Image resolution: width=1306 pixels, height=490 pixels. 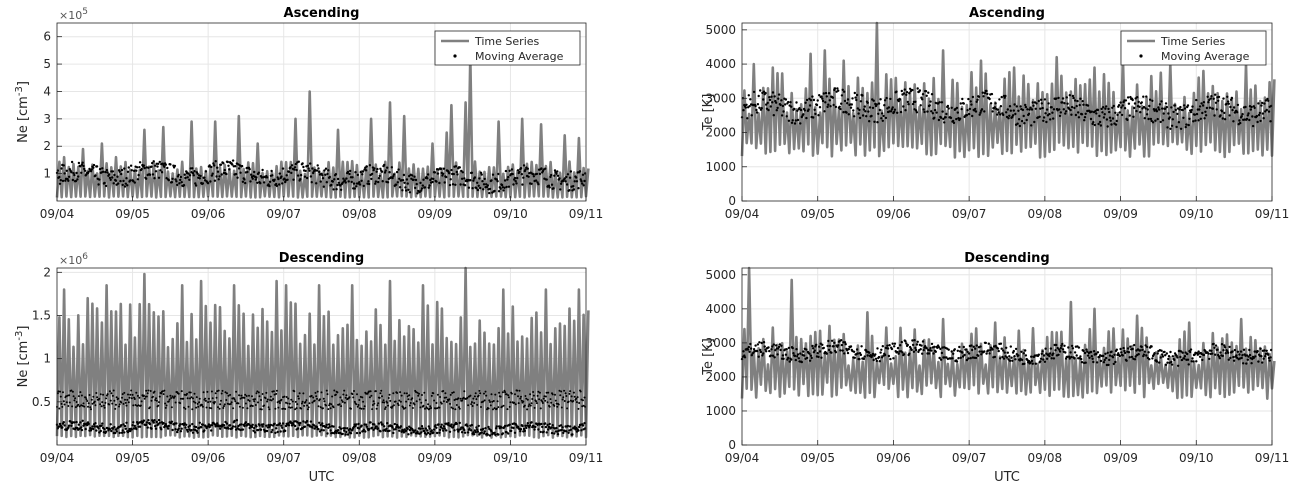 I want to click on chart-title: Descending, so click(x=1006, y=258).